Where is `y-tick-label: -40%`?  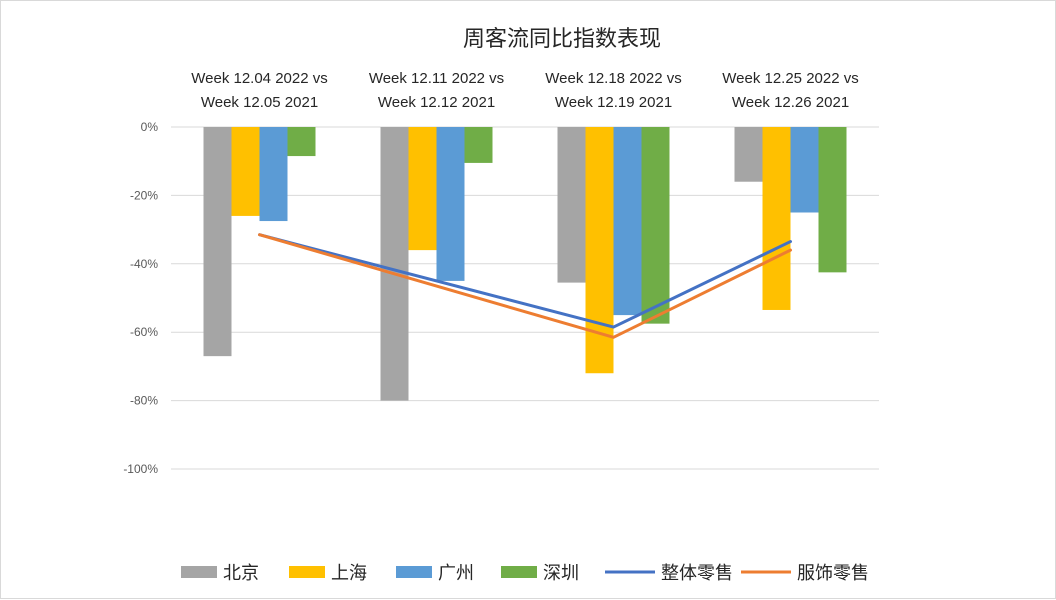
y-tick-label: -40% is located at coordinates (144, 264).